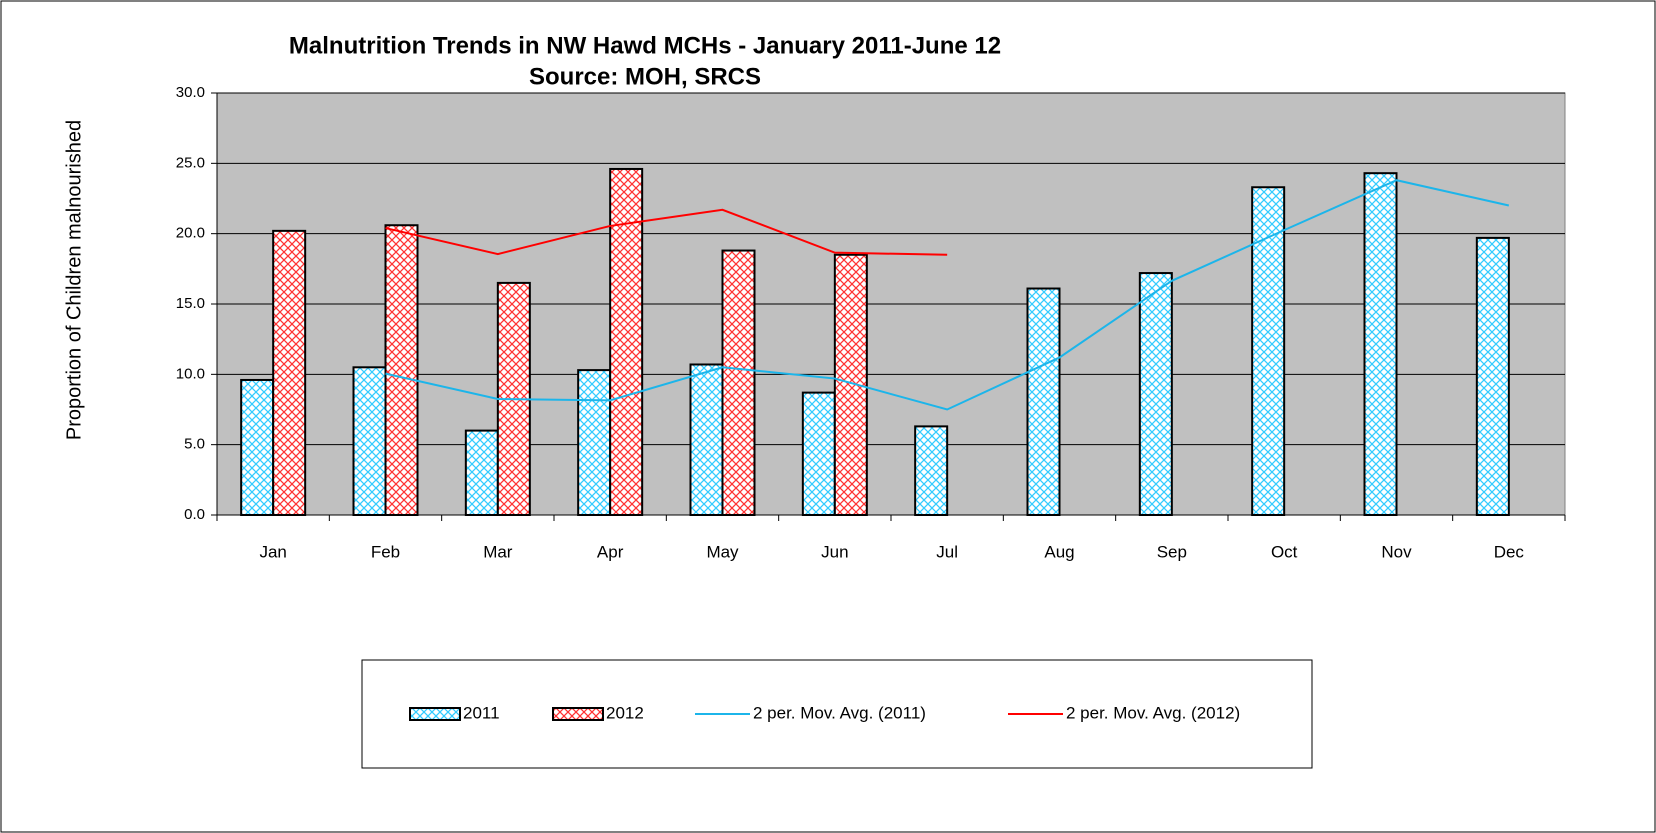 This screenshot has height=833, width=1656. Describe the element at coordinates (722, 551) in the screenshot. I see `x-tick-label: May` at that location.